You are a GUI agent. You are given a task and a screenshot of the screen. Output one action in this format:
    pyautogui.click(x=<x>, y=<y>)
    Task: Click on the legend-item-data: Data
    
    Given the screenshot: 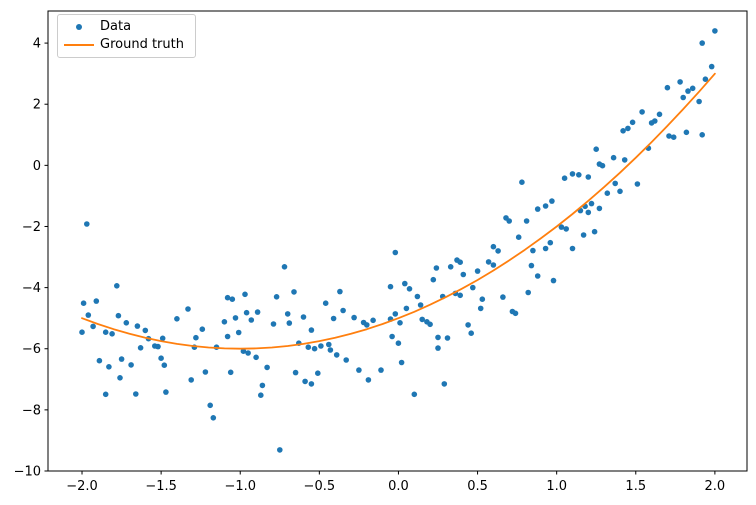 What is the action you would take?
    pyautogui.click(x=126, y=27)
    